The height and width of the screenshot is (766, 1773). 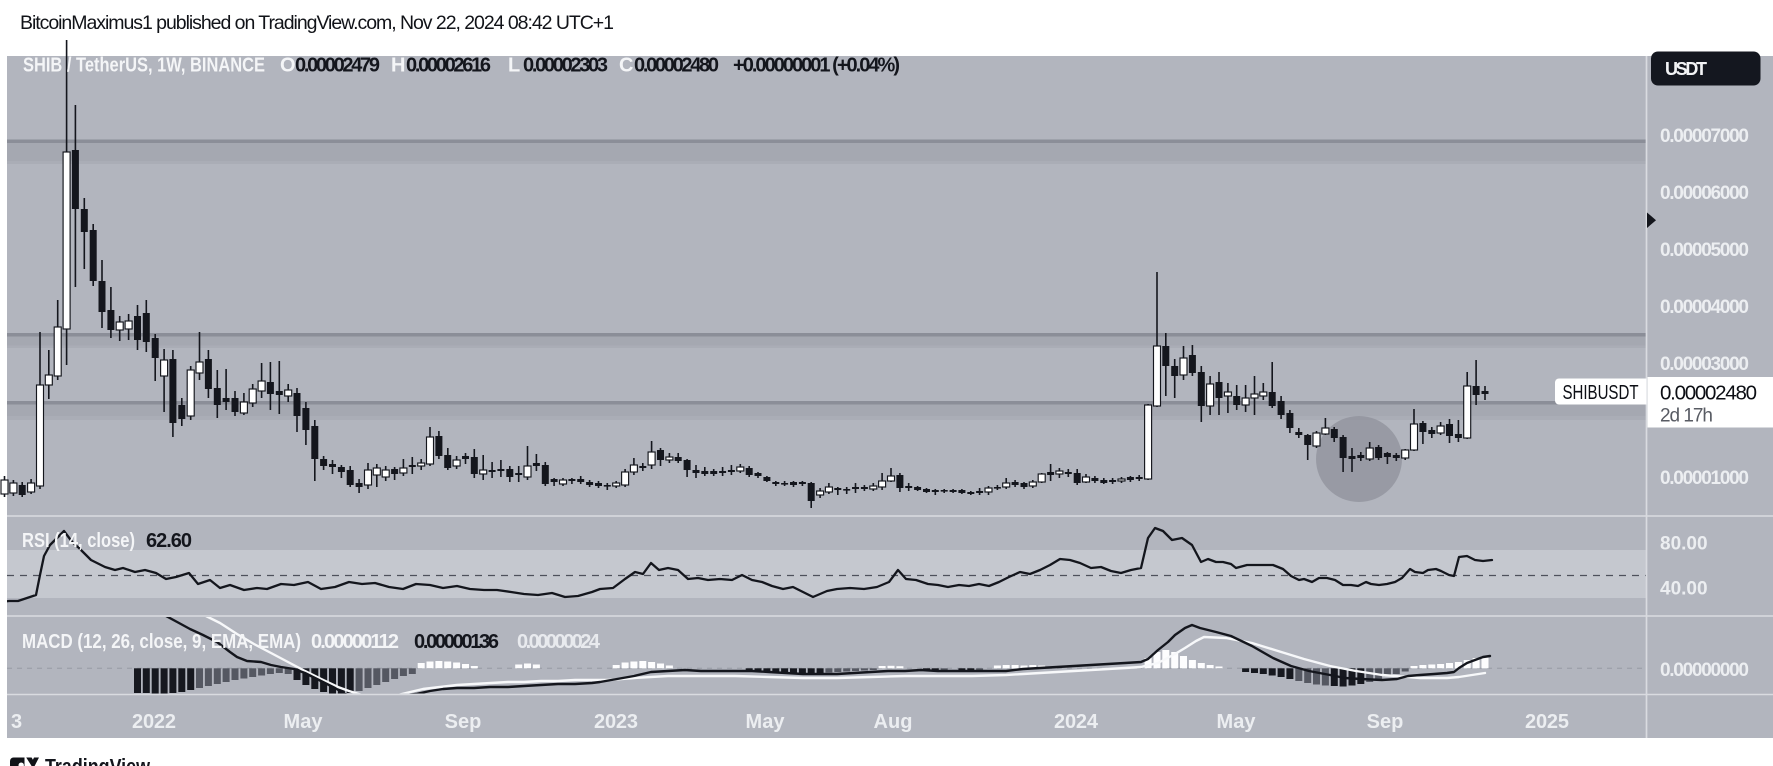 What do you see at coordinates (1684, 544) in the screenshot?
I see `svg-text: 80.00` at bounding box center [1684, 544].